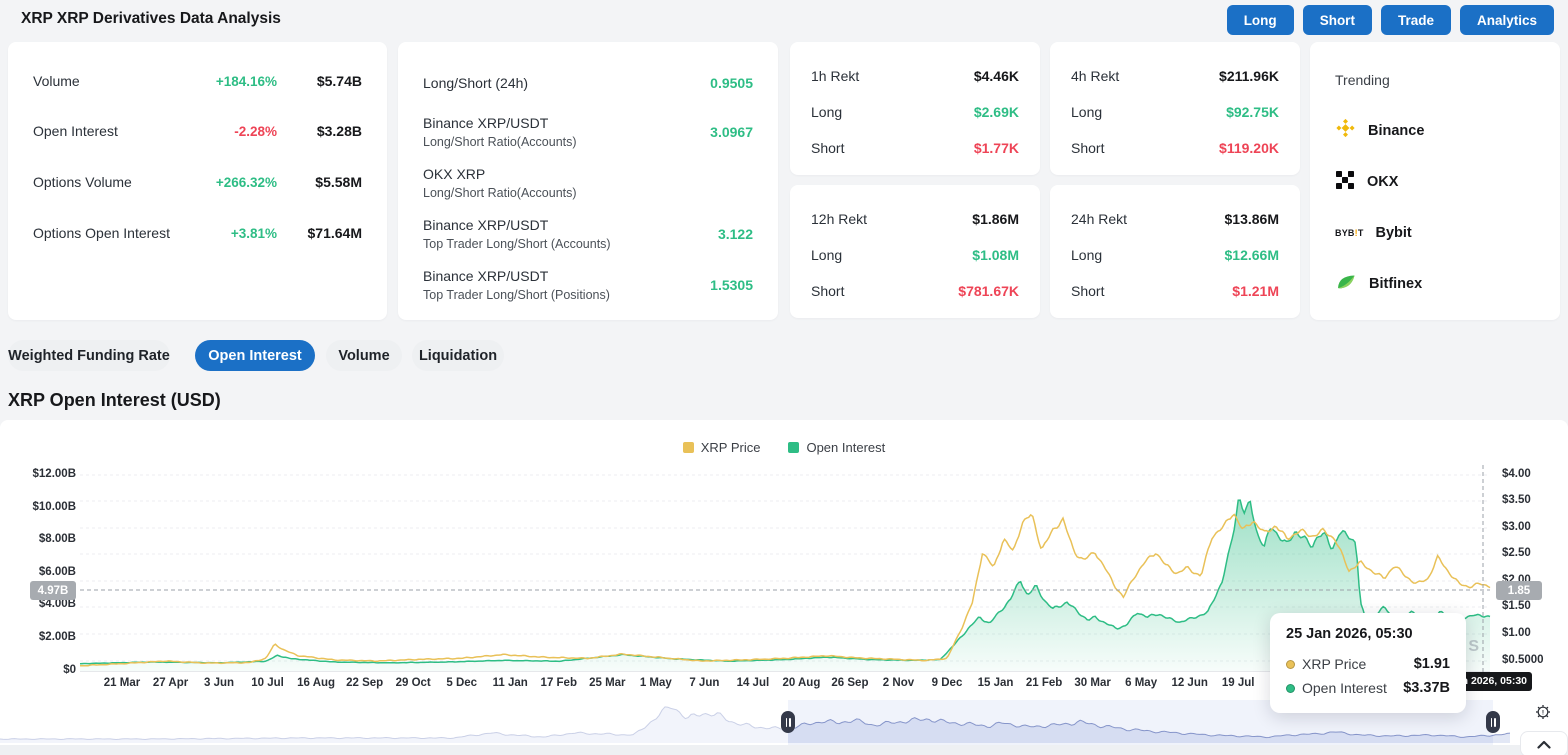 The width and height of the screenshot is (1568, 755). Describe the element at coordinates (1378, 284) in the screenshot. I see `trending-item-bitfinex: Bitfinex` at that location.